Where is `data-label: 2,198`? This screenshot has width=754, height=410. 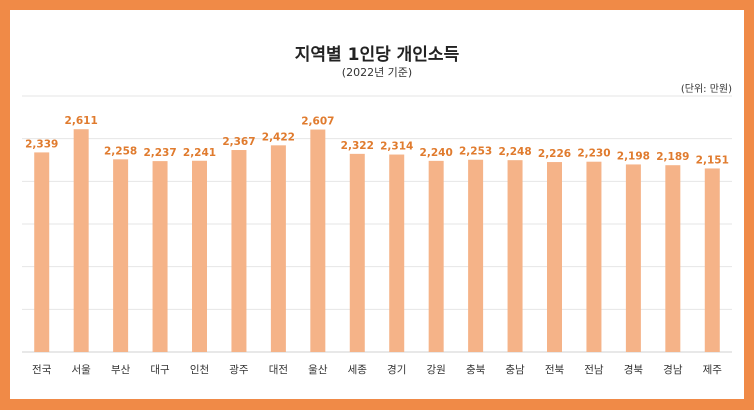
data-label: 2,198 is located at coordinates (633, 156).